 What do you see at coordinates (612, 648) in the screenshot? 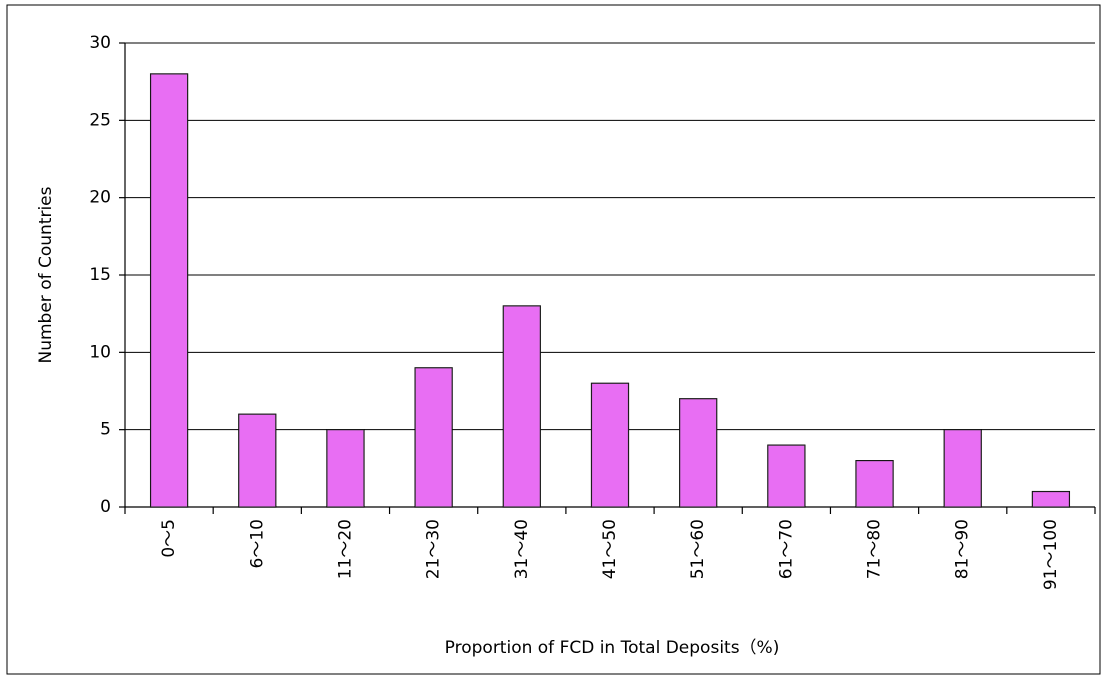
I see `x-axis-label: Proportion of FCD in Total Deposits（%)` at bounding box center [612, 648].